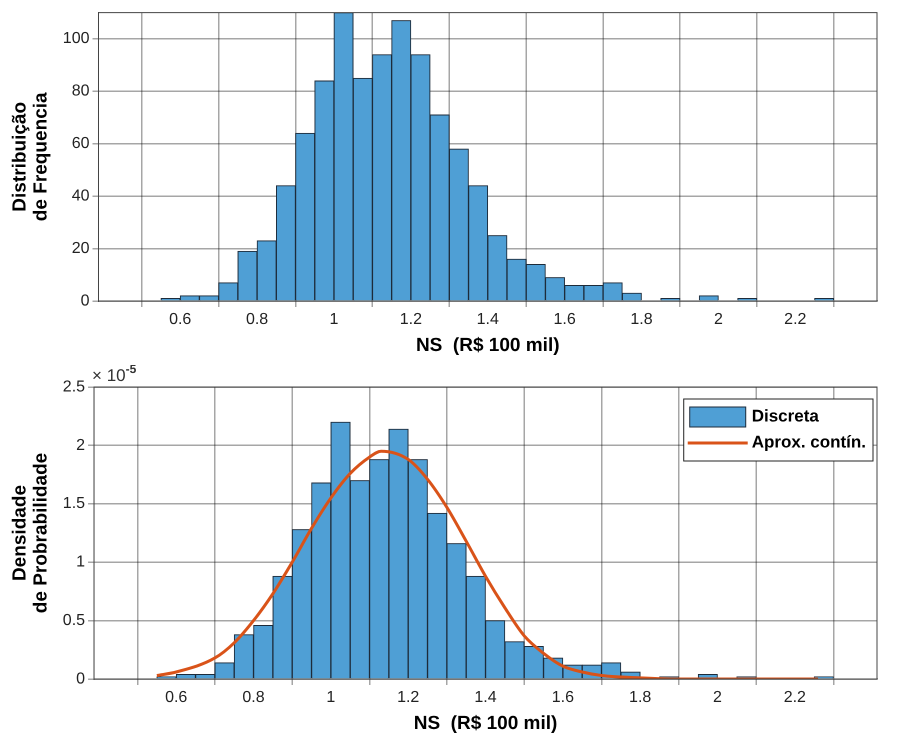 The height and width of the screenshot is (743, 905). I want to click on y-tick-label: 100, so click(76, 39).